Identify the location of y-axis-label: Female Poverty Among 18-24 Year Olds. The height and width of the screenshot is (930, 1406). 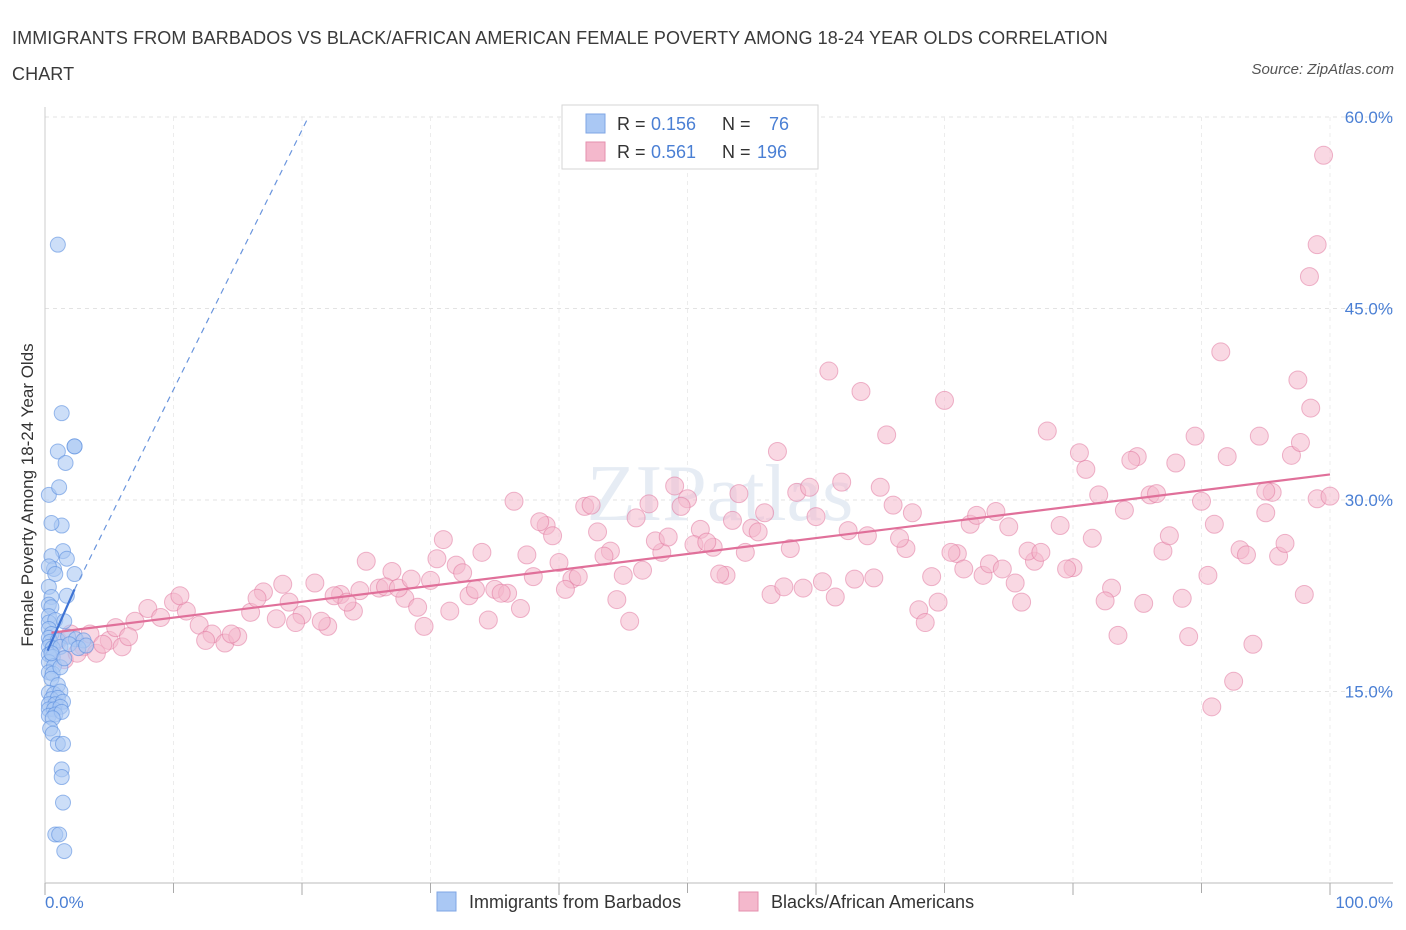
(27, 494).